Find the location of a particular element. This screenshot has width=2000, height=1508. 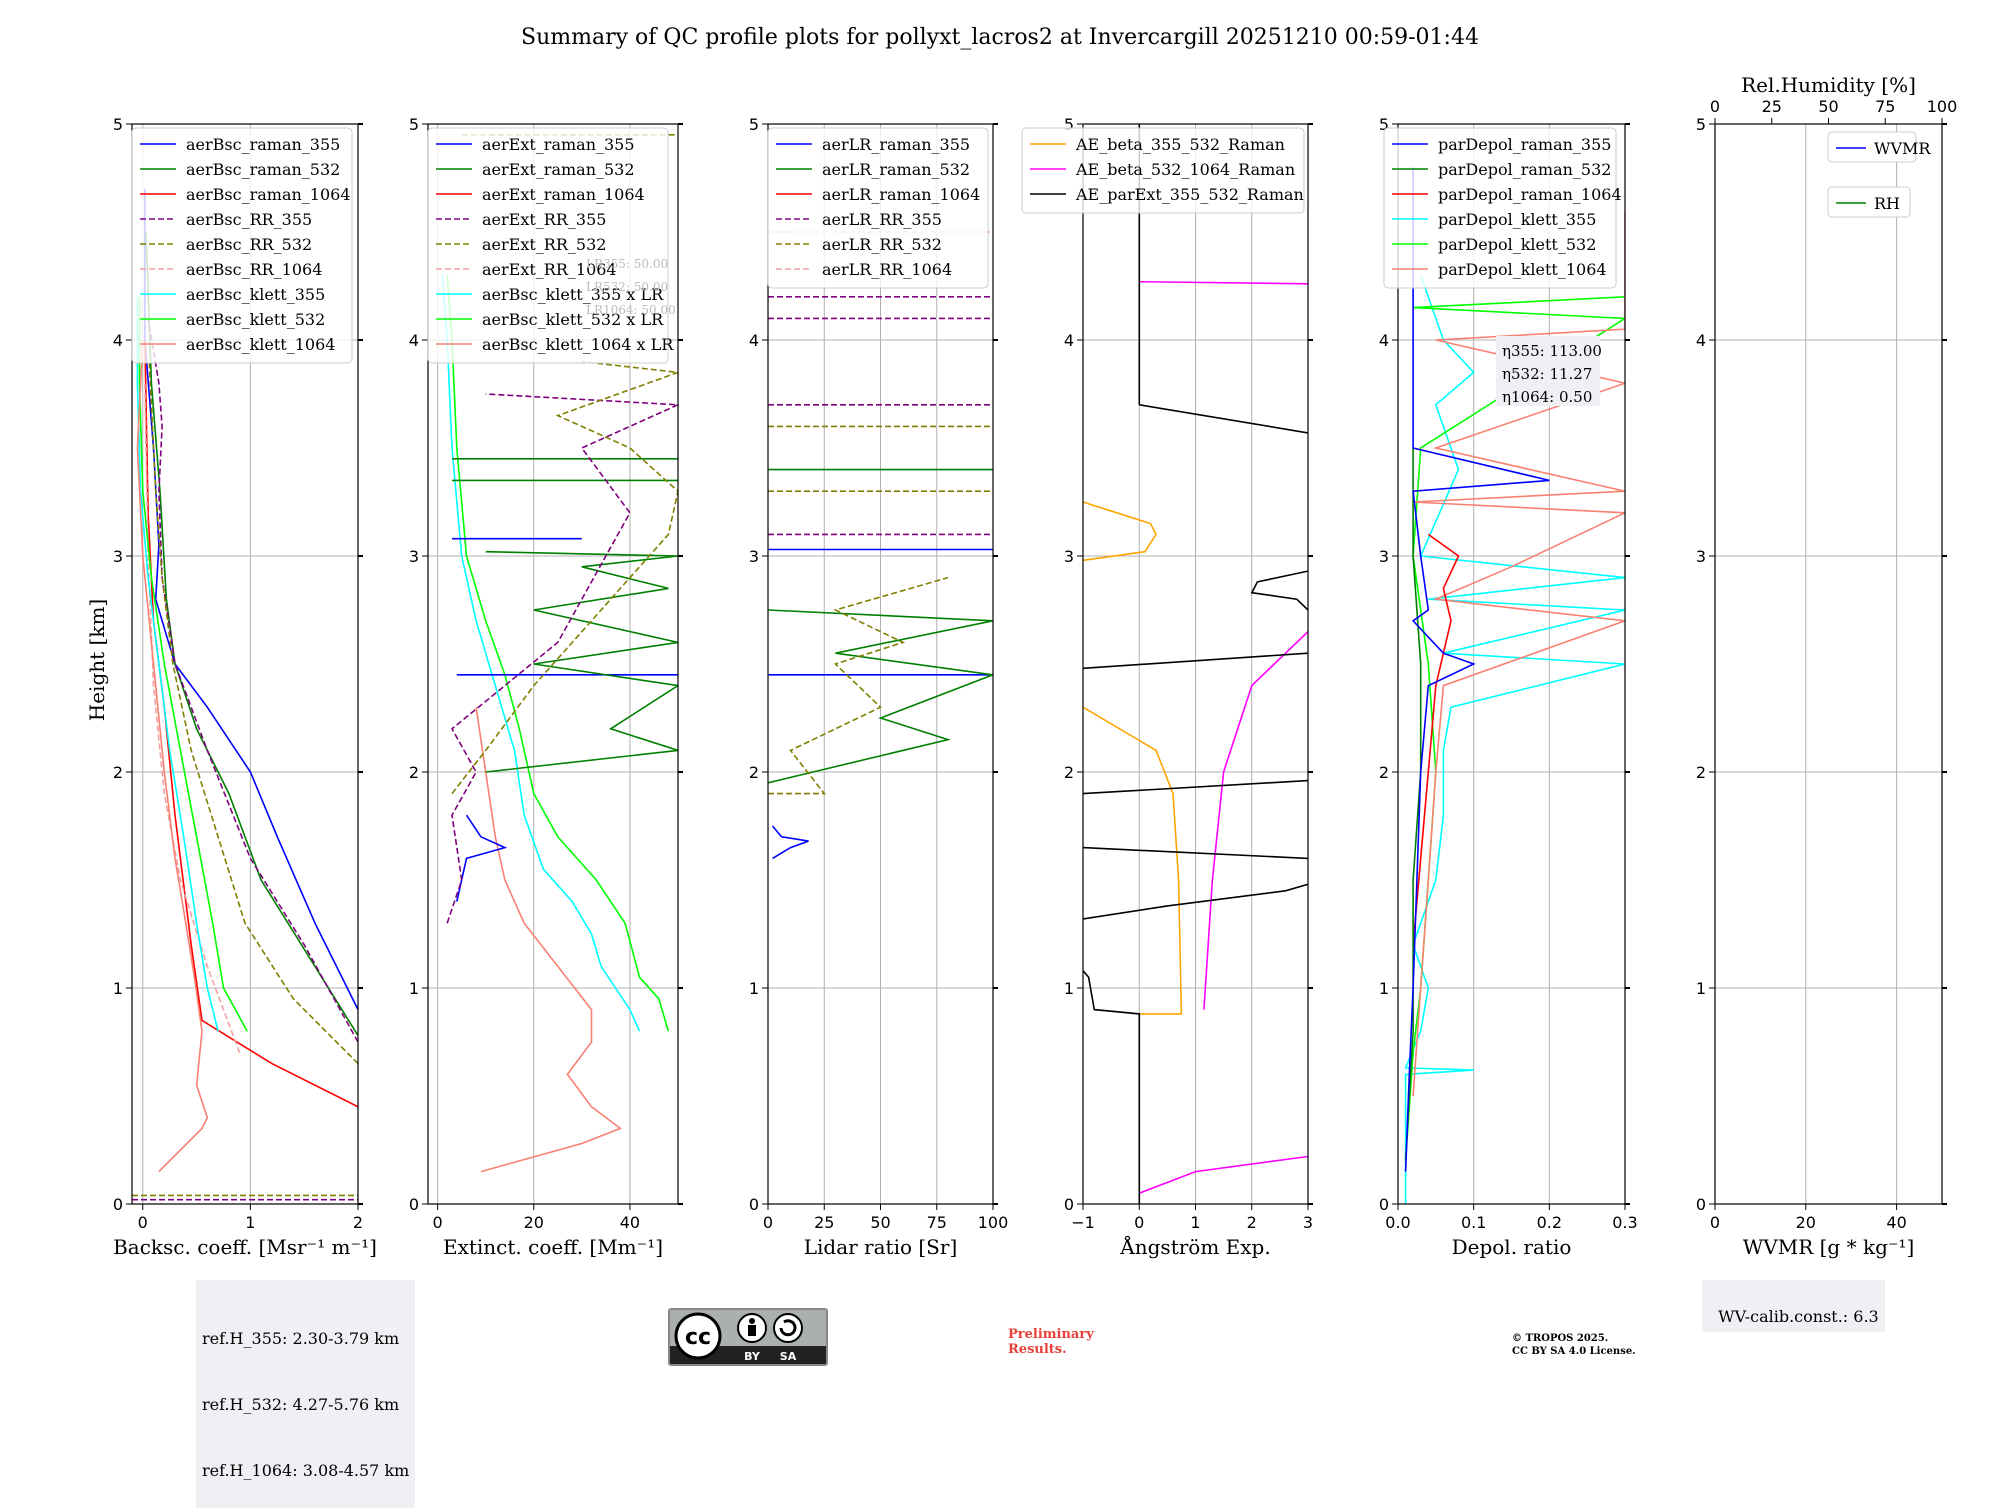

axes-frame is located at coordinates (1511, 664).